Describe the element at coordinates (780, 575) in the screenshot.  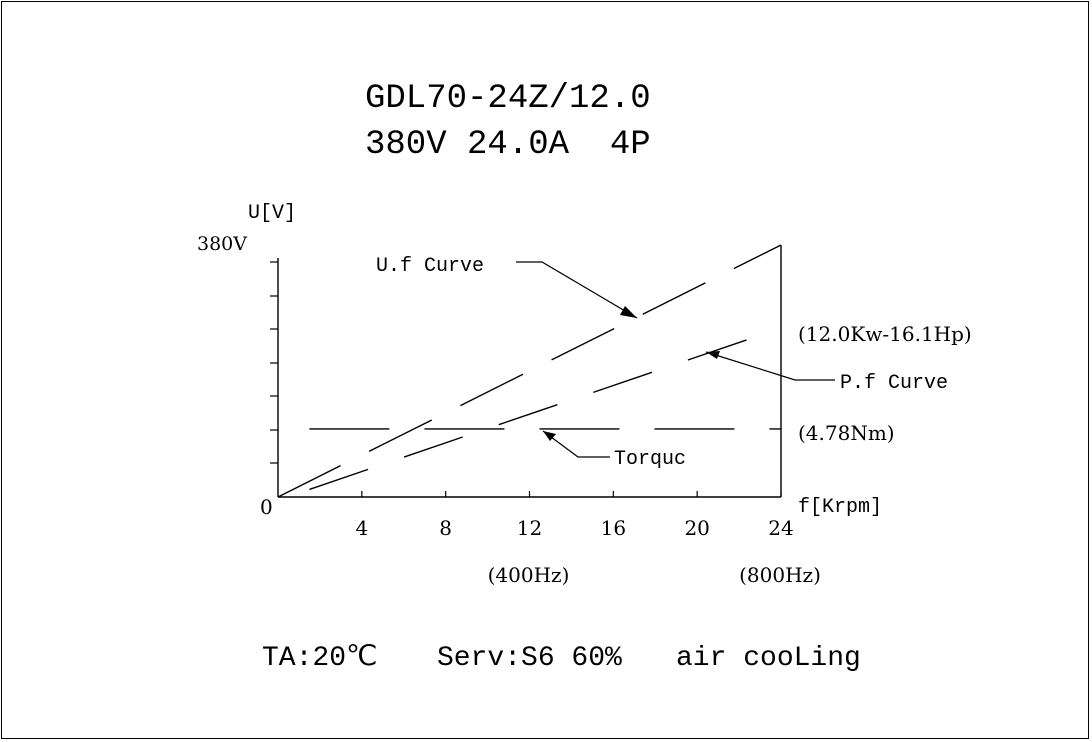
I see `freq-label-1: (800Hz)` at that location.